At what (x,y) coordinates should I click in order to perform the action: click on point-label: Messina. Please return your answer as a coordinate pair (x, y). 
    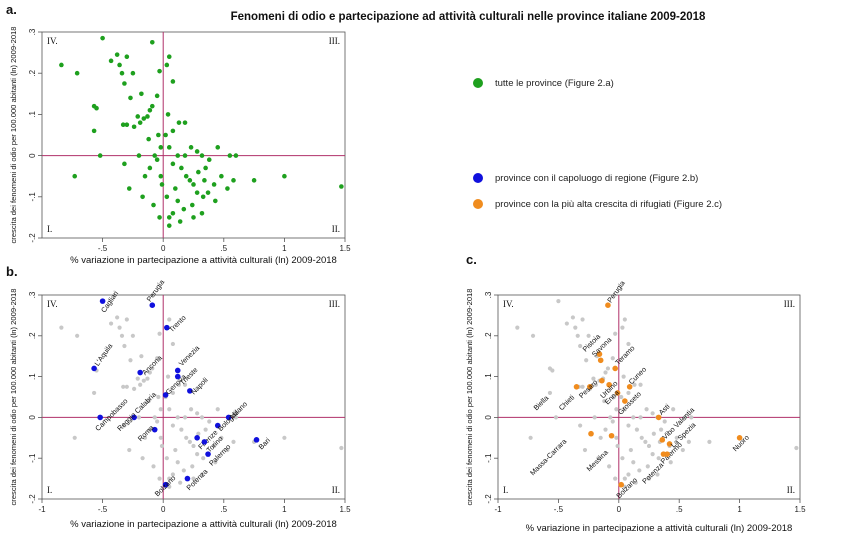
    Looking at the image, I should click on (597, 460).